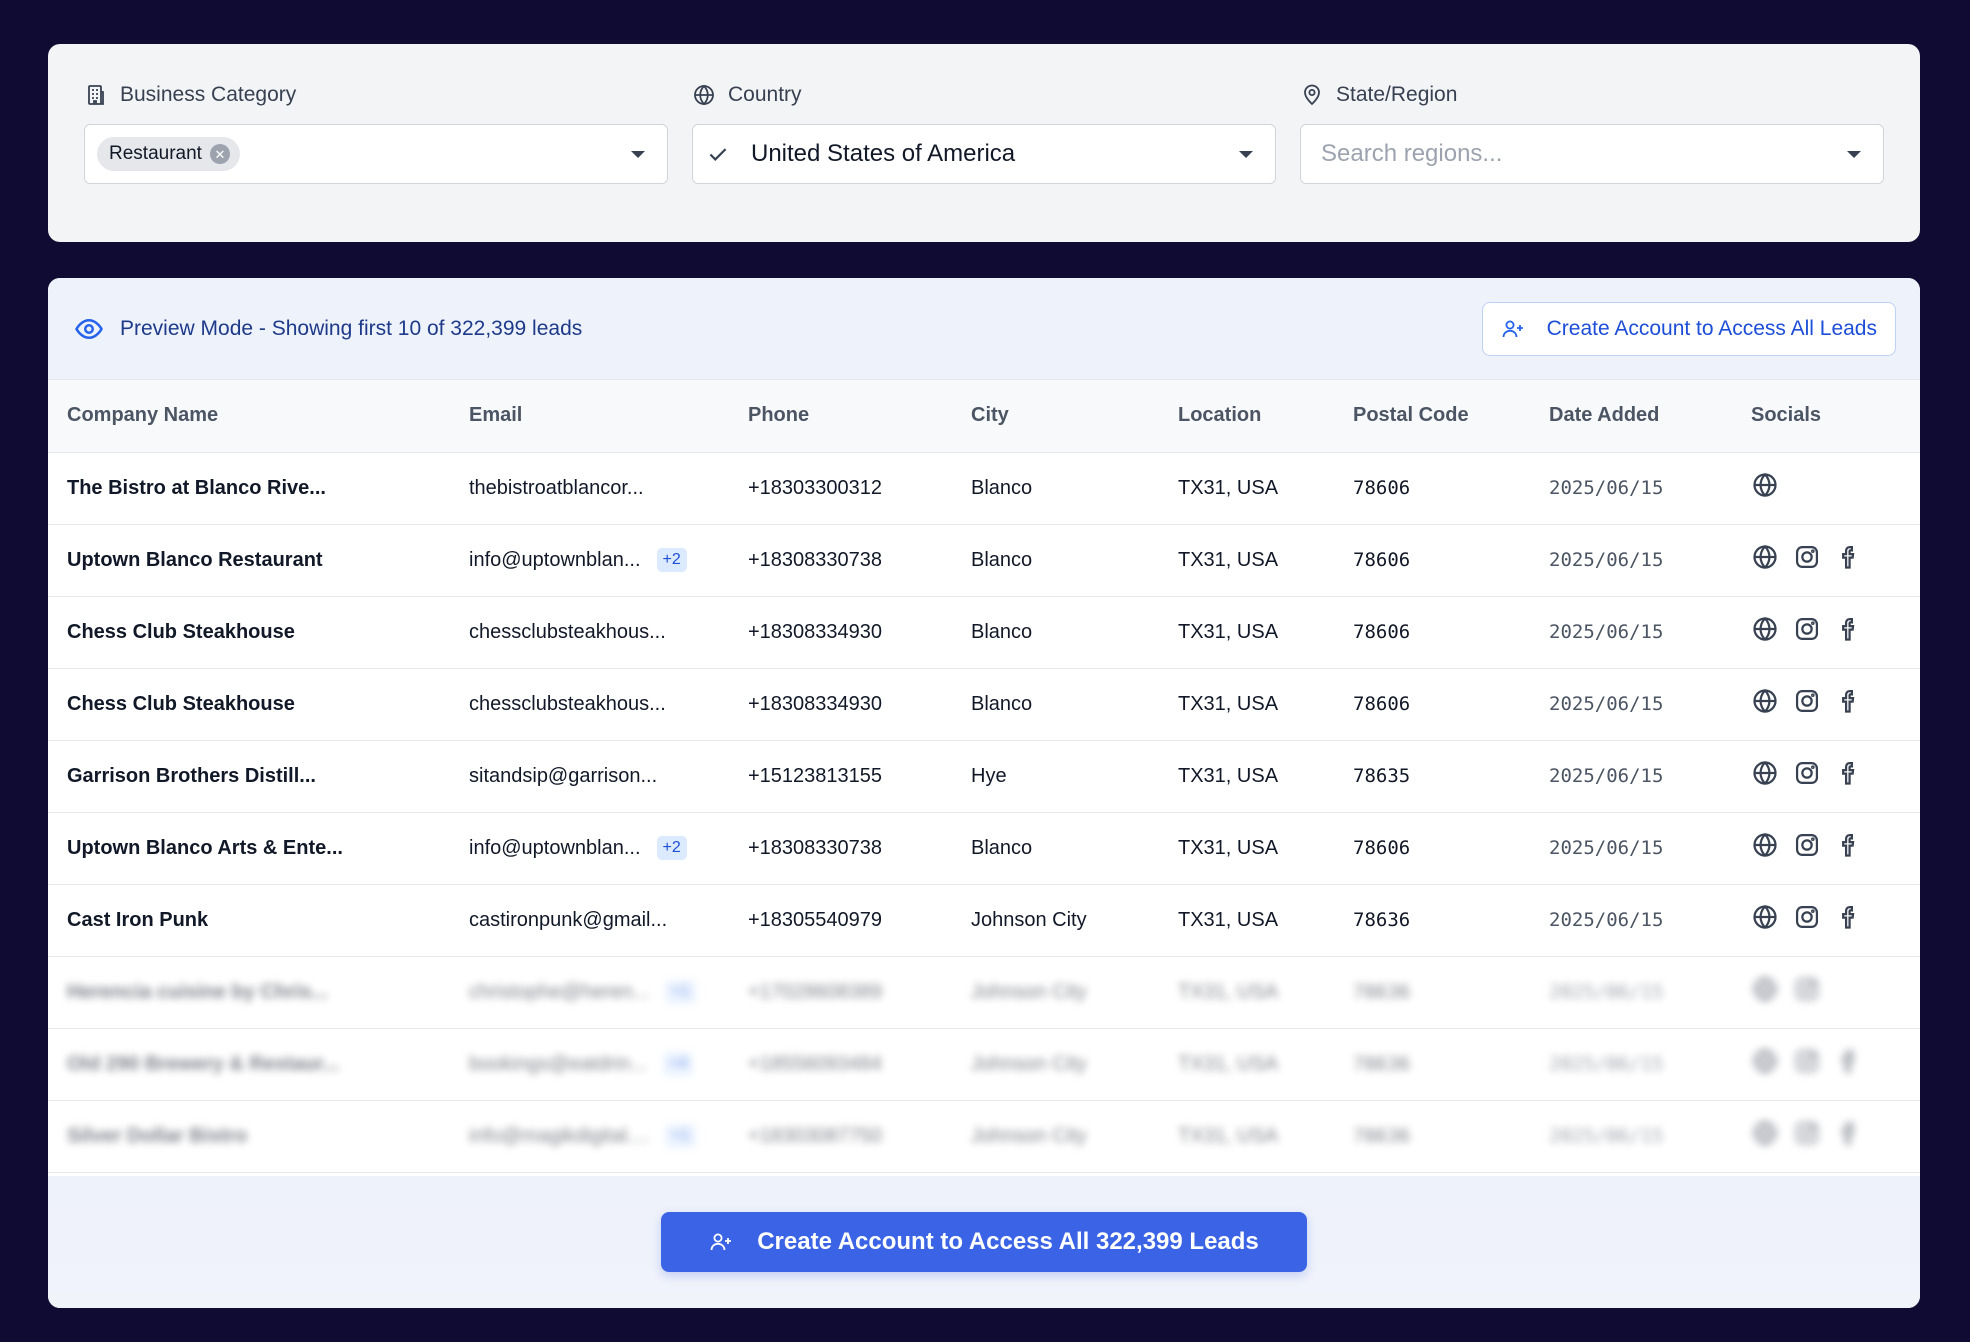 This screenshot has width=1970, height=1342. I want to click on business-category-filter: Business Category Restaurant ✕, so click(376, 132).